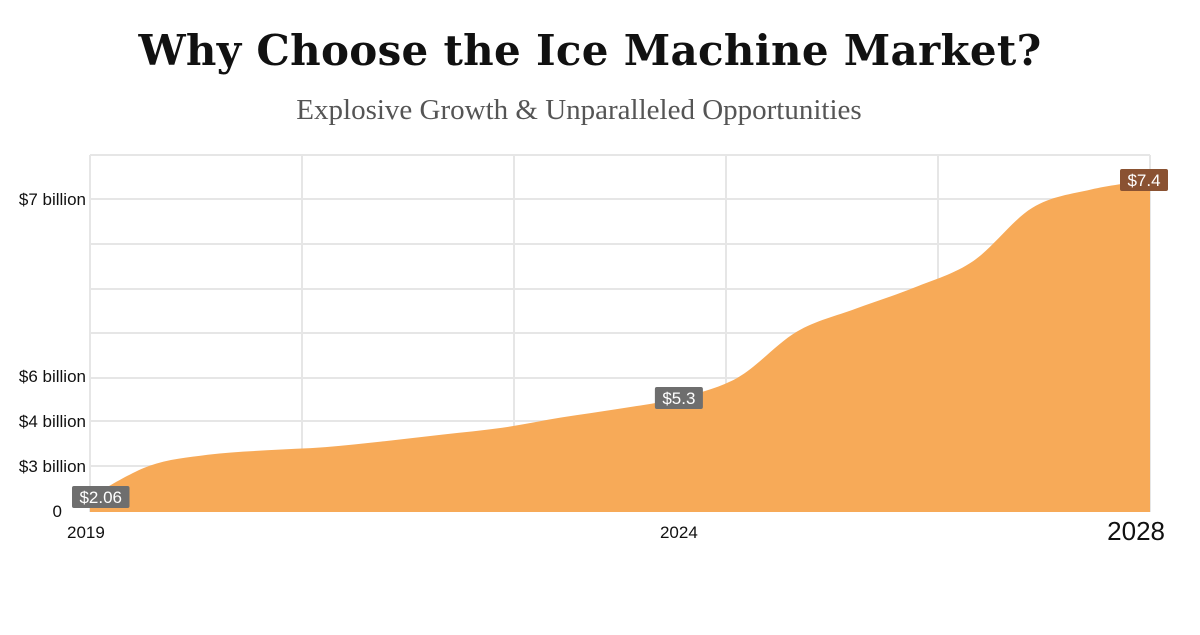 This screenshot has width=1200, height=635. I want to click on y-tick-label: $4 billion, so click(52, 421).